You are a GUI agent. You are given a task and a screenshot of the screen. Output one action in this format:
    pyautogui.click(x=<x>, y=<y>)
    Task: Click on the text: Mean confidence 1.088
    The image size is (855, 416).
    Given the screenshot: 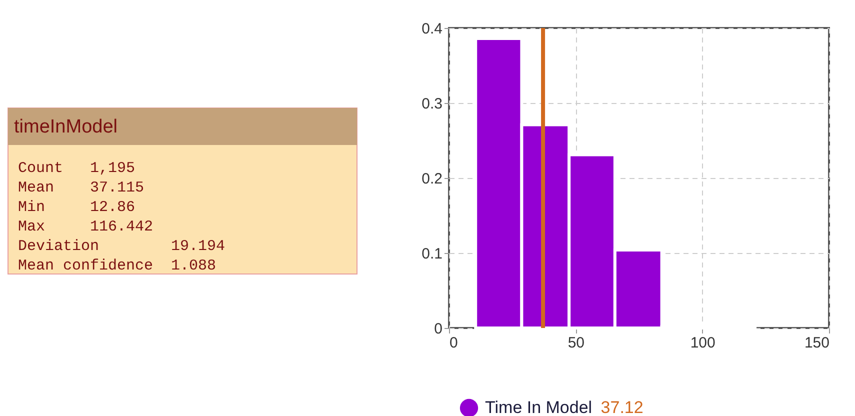 What is the action you would take?
    pyautogui.click(x=117, y=265)
    